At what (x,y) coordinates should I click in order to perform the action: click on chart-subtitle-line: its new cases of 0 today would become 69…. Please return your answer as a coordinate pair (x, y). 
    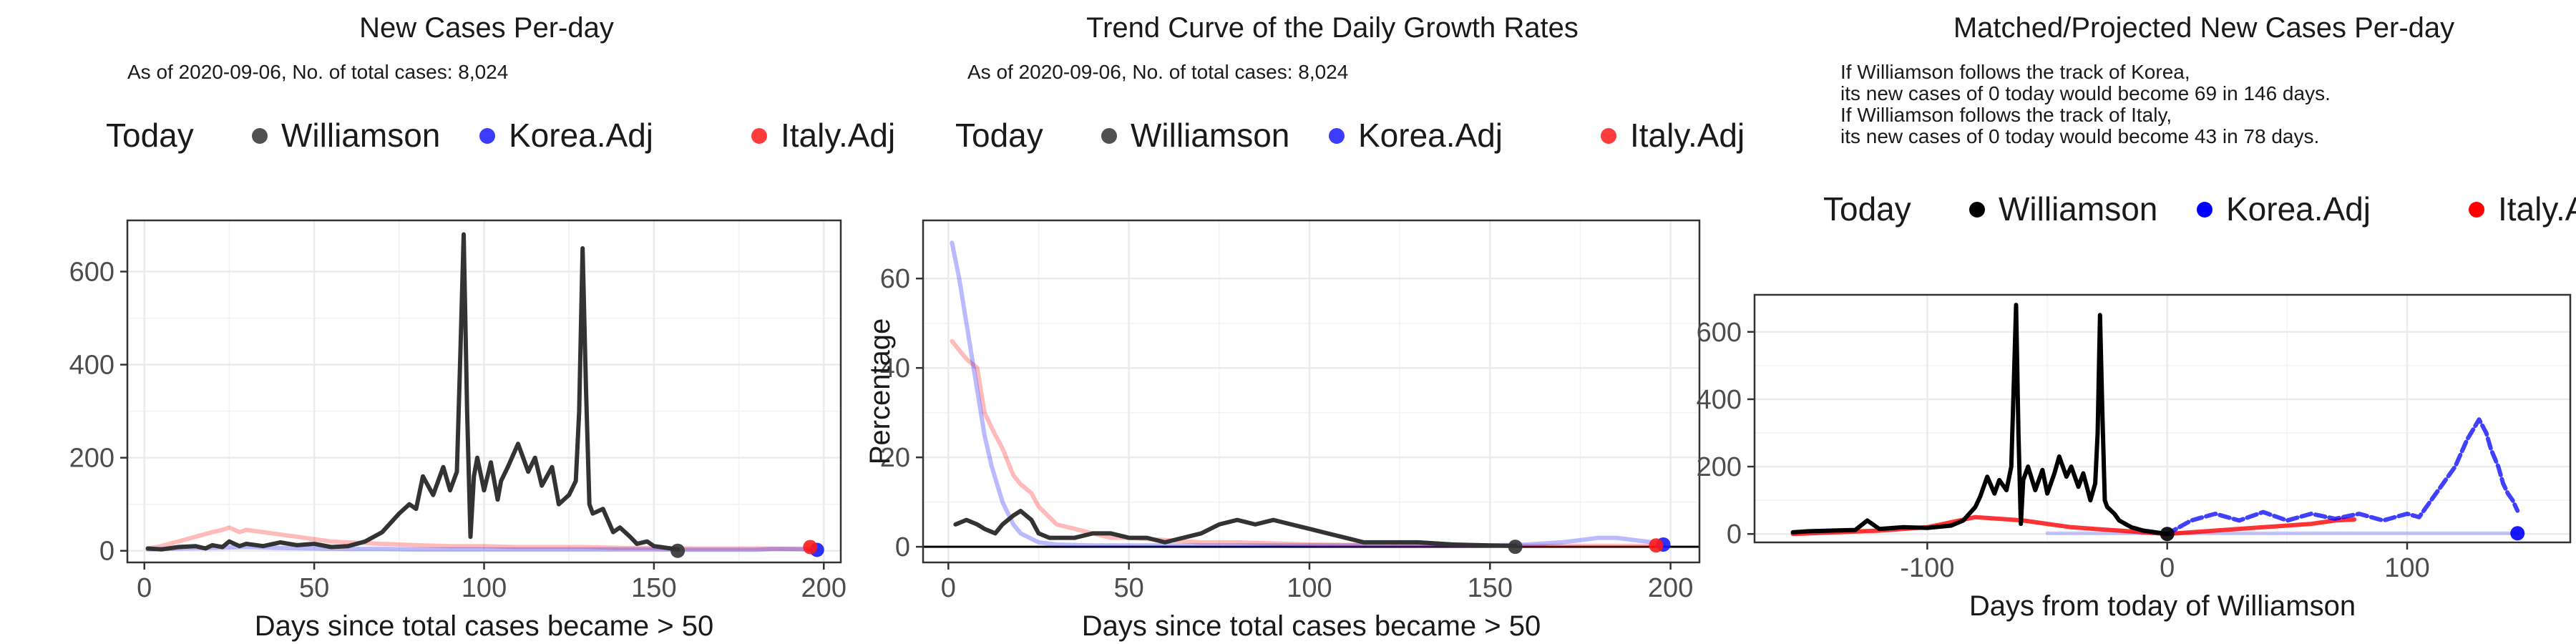
    Looking at the image, I should click on (2085, 93).